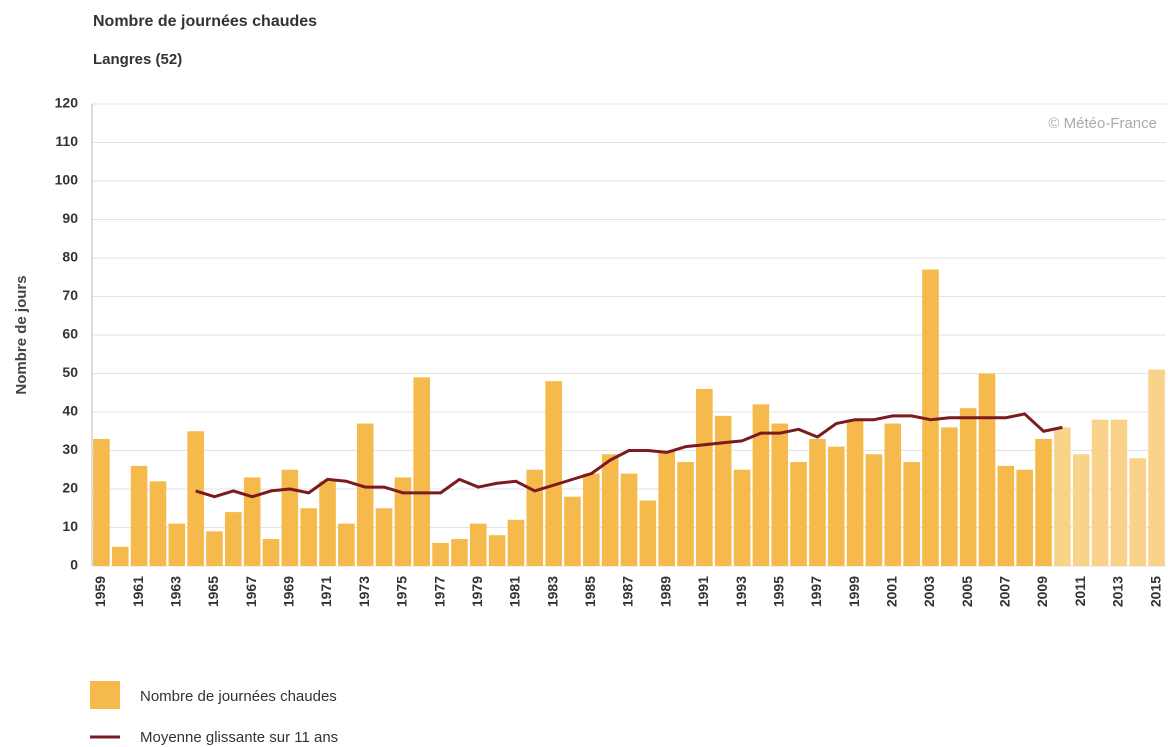 The height and width of the screenshot is (747, 1168). What do you see at coordinates (67, 180) in the screenshot?
I see `y-tick-label: 100` at bounding box center [67, 180].